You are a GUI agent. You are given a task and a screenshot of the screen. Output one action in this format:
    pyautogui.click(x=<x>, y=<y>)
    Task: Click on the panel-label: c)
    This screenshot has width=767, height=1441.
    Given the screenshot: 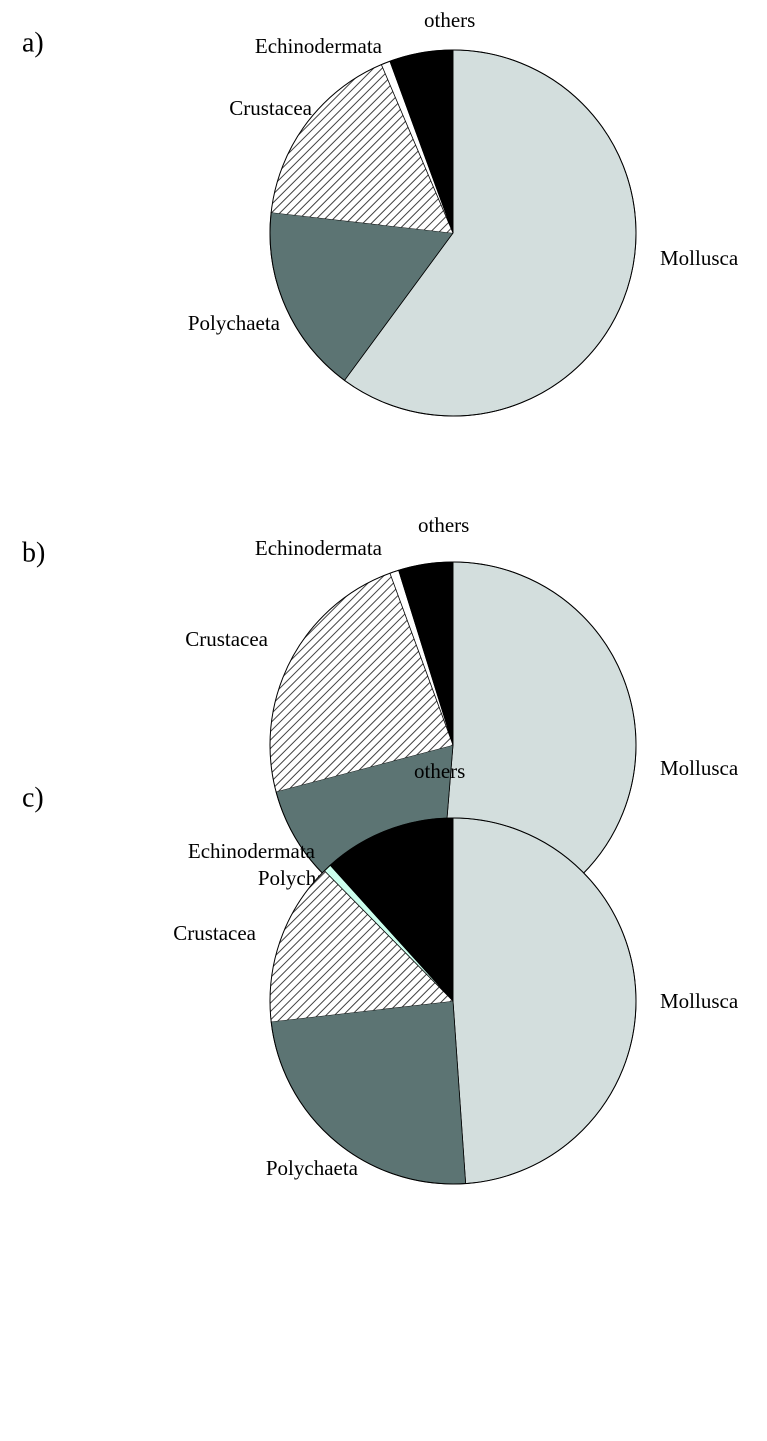 What is the action you would take?
    pyautogui.click(x=33, y=797)
    